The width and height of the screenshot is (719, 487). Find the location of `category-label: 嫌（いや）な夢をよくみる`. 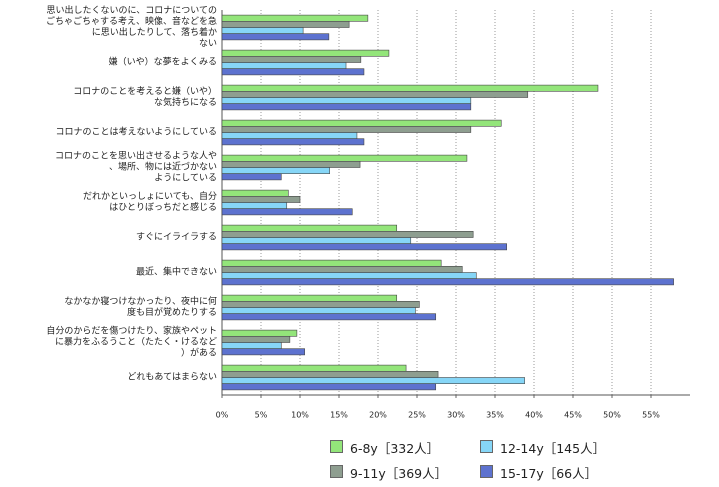

category-label: 嫌（いや）な夢をよくみる is located at coordinates (162, 62).